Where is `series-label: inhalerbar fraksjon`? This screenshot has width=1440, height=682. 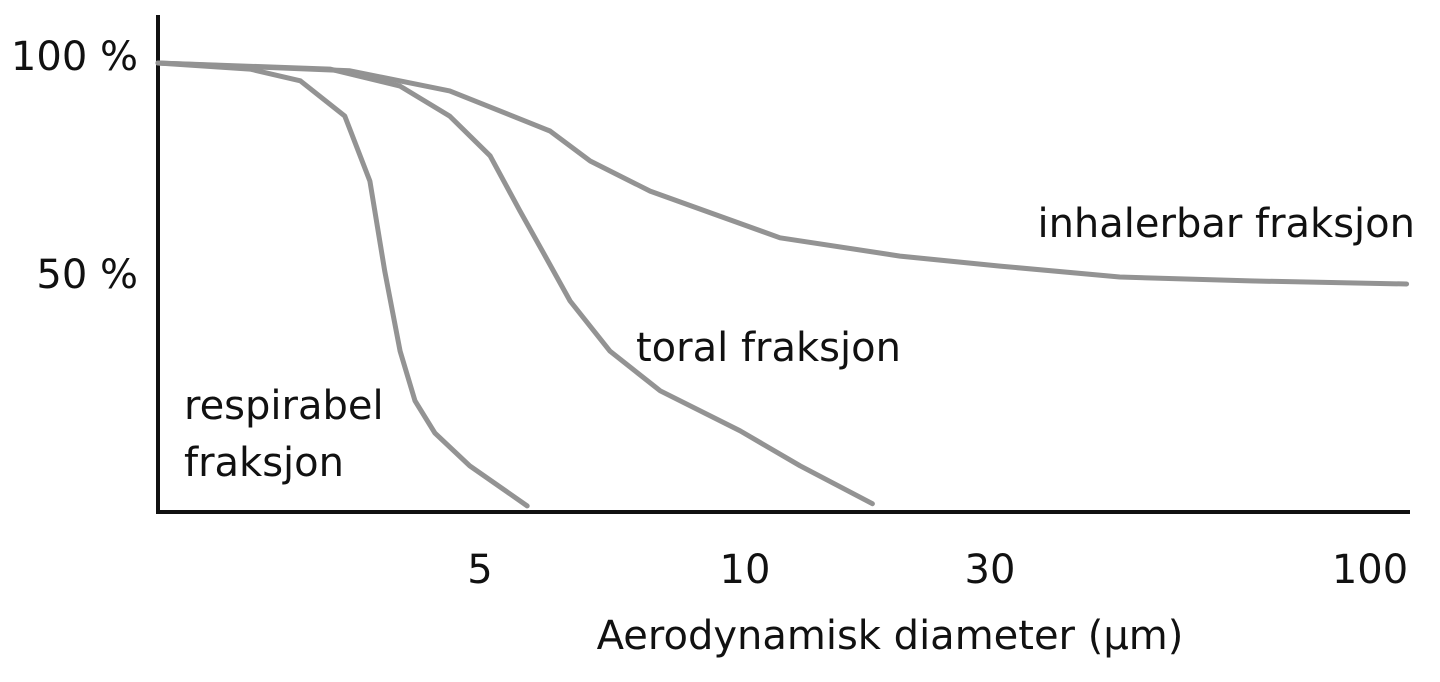 series-label: inhalerbar fraksjon is located at coordinates (1226, 224).